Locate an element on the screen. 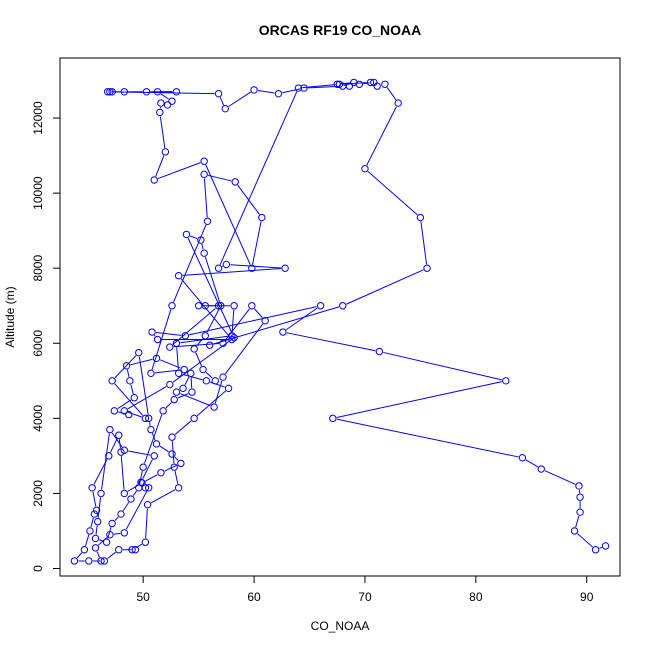 The height and width of the screenshot is (650, 650). x-tick-label: 80 is located at coordinates (476, 597).